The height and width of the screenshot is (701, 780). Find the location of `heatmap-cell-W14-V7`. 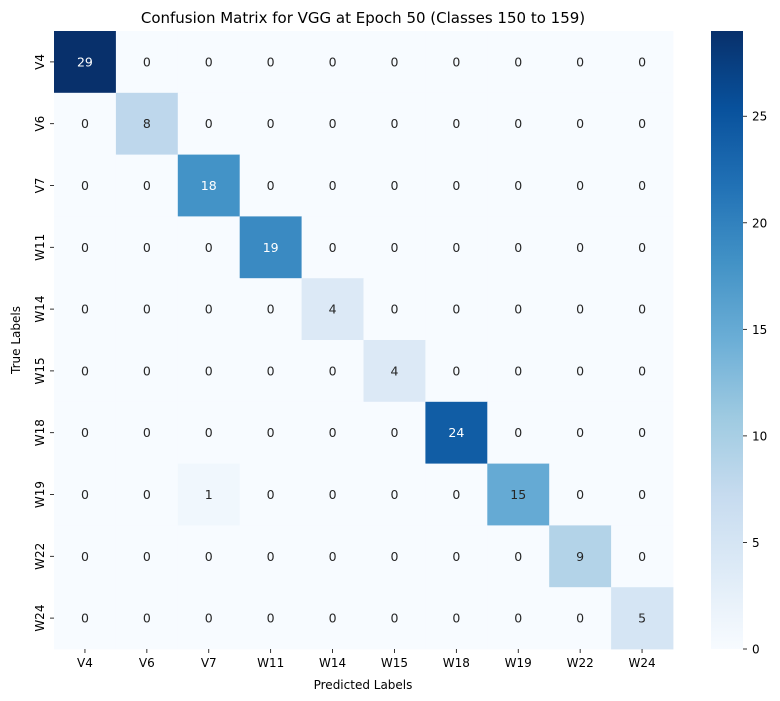

heatmap-cell-W14-V7 is located at coordinates (209, 309).